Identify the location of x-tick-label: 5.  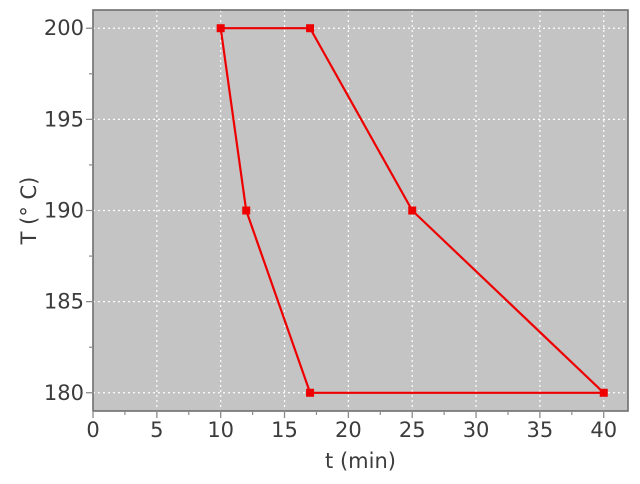
(156, 430).